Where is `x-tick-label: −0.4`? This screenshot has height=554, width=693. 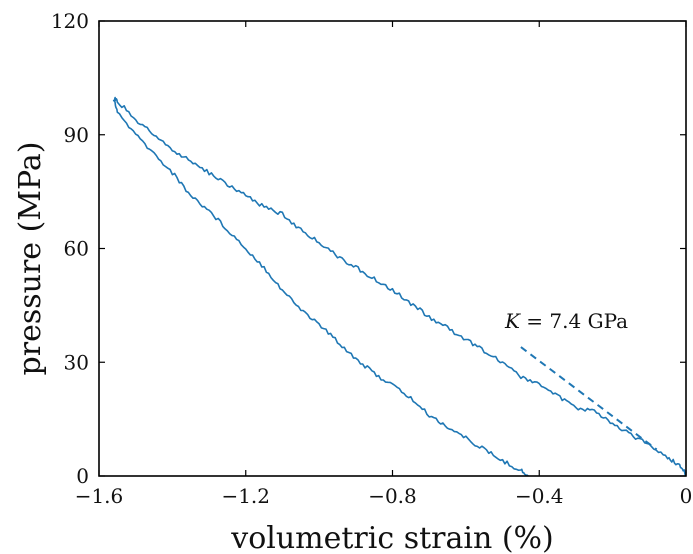 x-tick-label: −0.4 is located at coordinates (539, 496).